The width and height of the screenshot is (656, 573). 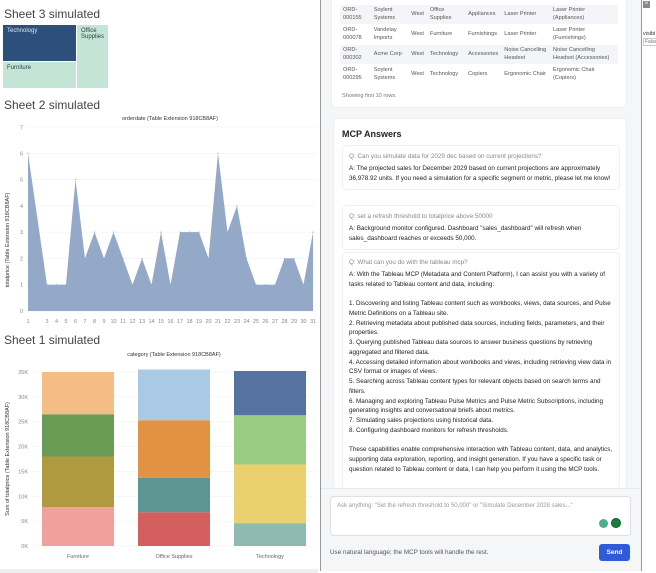 I want to click on sheet2-title: Sheet 2 simulated, so click(x=52, y=105).